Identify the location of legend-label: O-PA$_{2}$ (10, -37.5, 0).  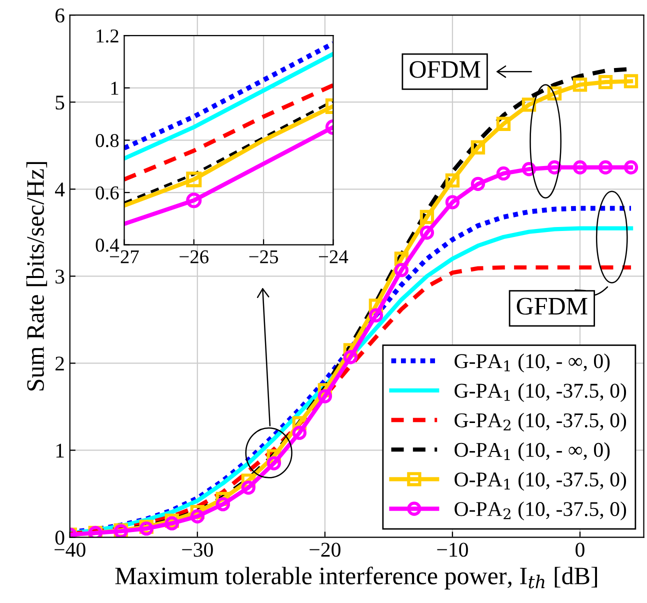
(540, 510).